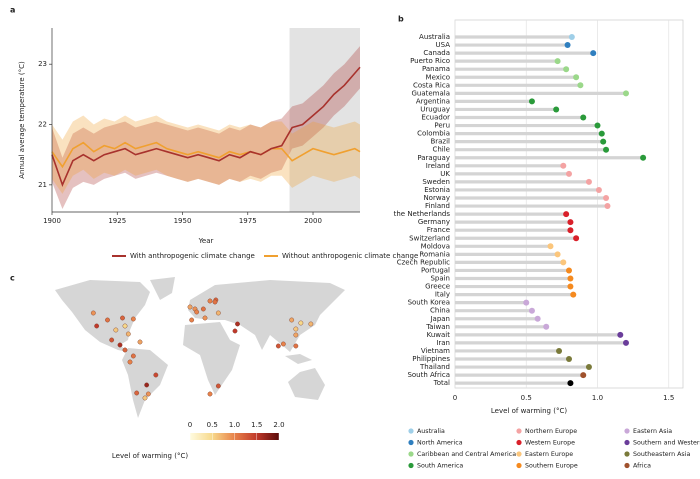  I want to click on category-label: Estonia, so click(437, 190).